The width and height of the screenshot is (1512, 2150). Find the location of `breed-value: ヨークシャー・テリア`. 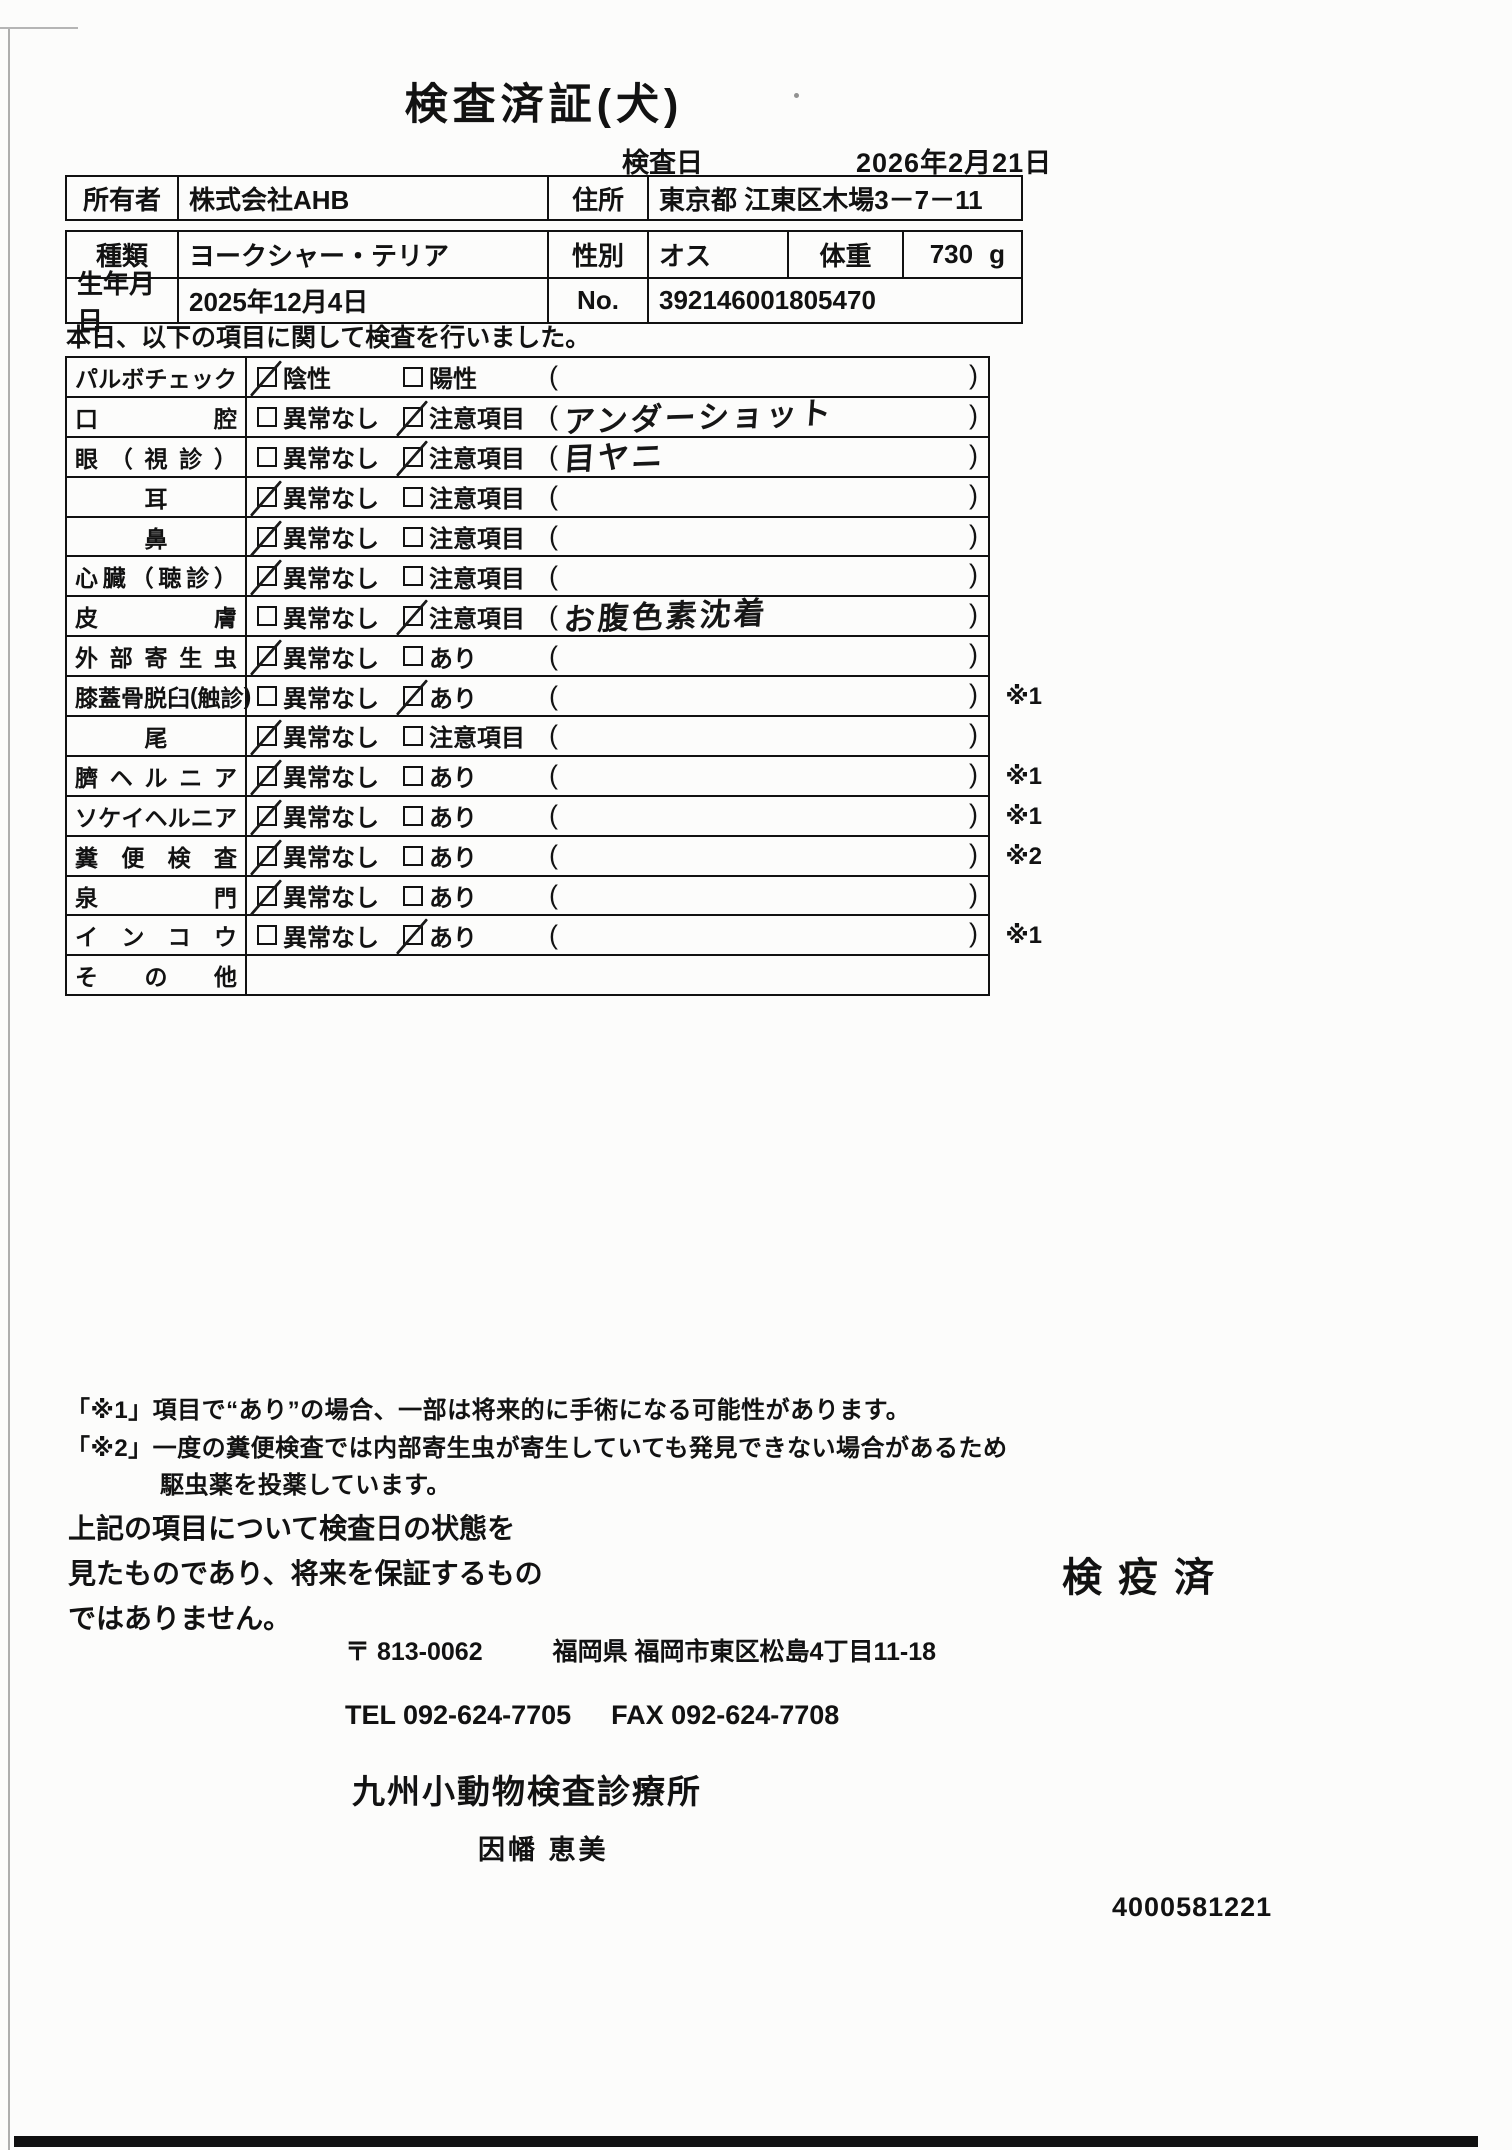

breed-value: ヨークシャー・テリア is located at coordinates (362, 254).